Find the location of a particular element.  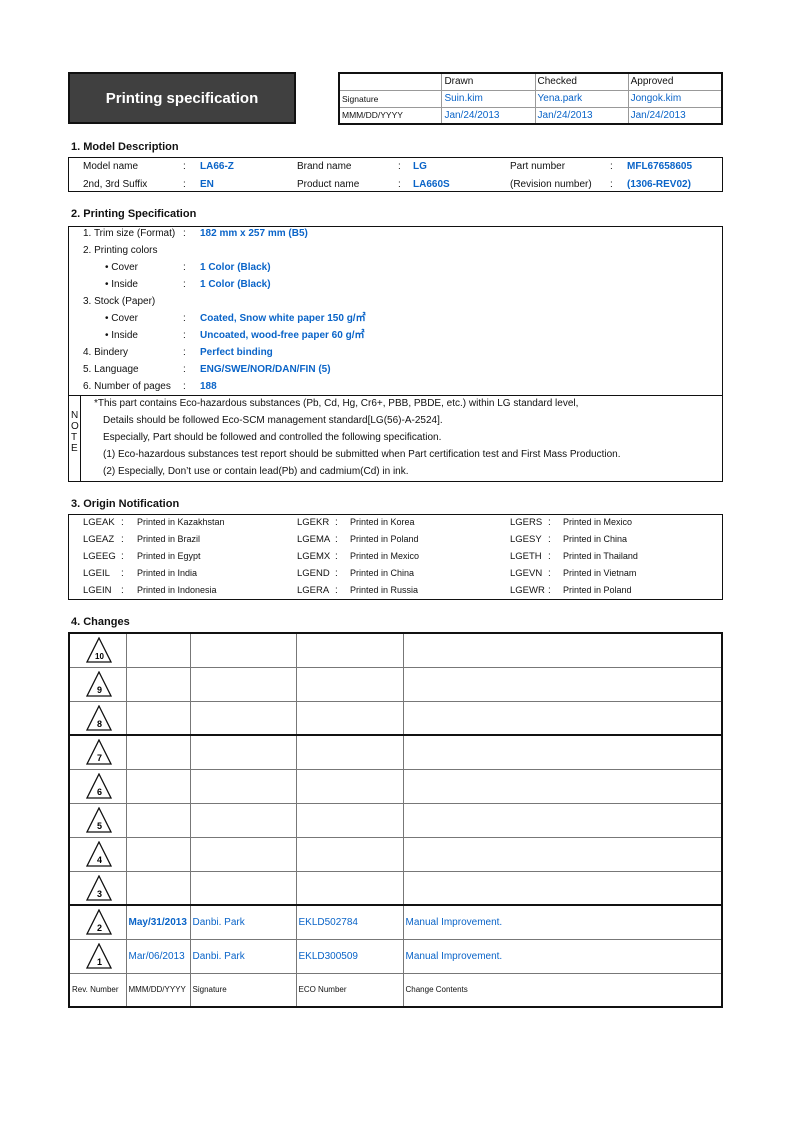

subsidiary-code: LGEEG is located at coordinates (99, 556).